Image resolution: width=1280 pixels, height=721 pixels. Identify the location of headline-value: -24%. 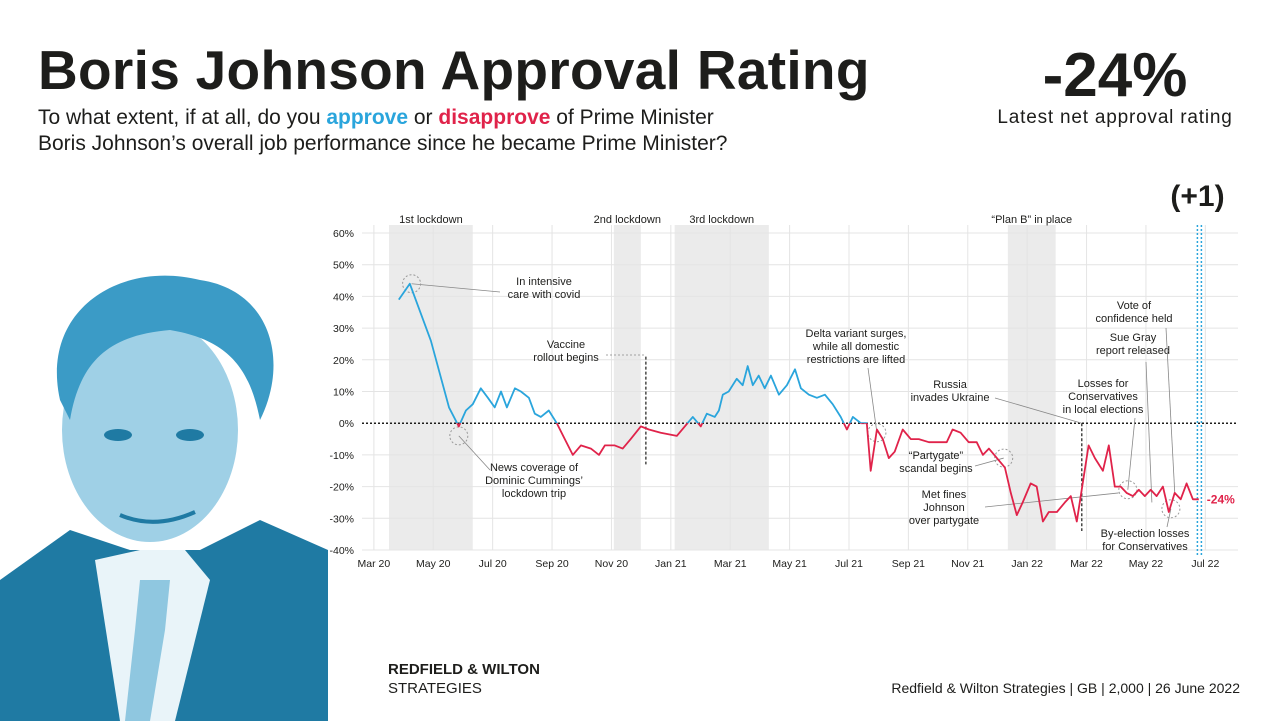
(1115, 75).